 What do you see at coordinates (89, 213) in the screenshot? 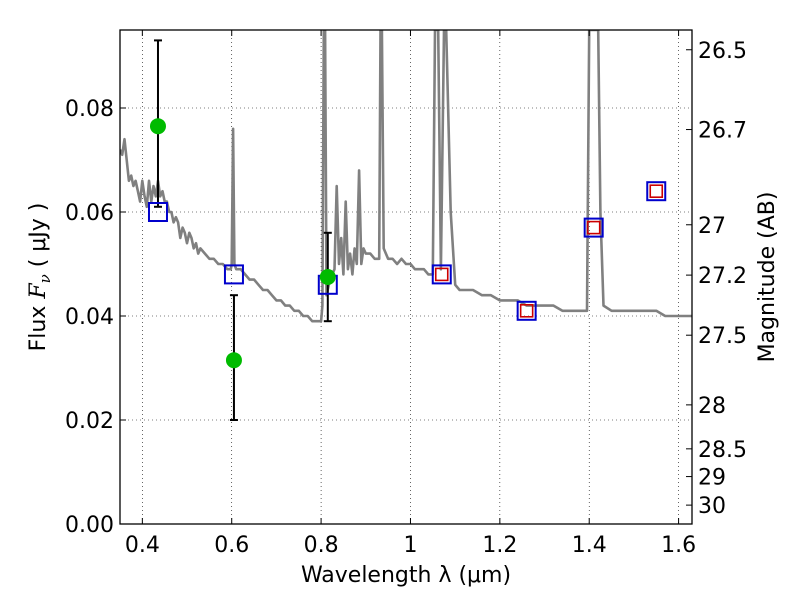
I see `y-tick-label: 0.06` at bounding box center [89, 213].